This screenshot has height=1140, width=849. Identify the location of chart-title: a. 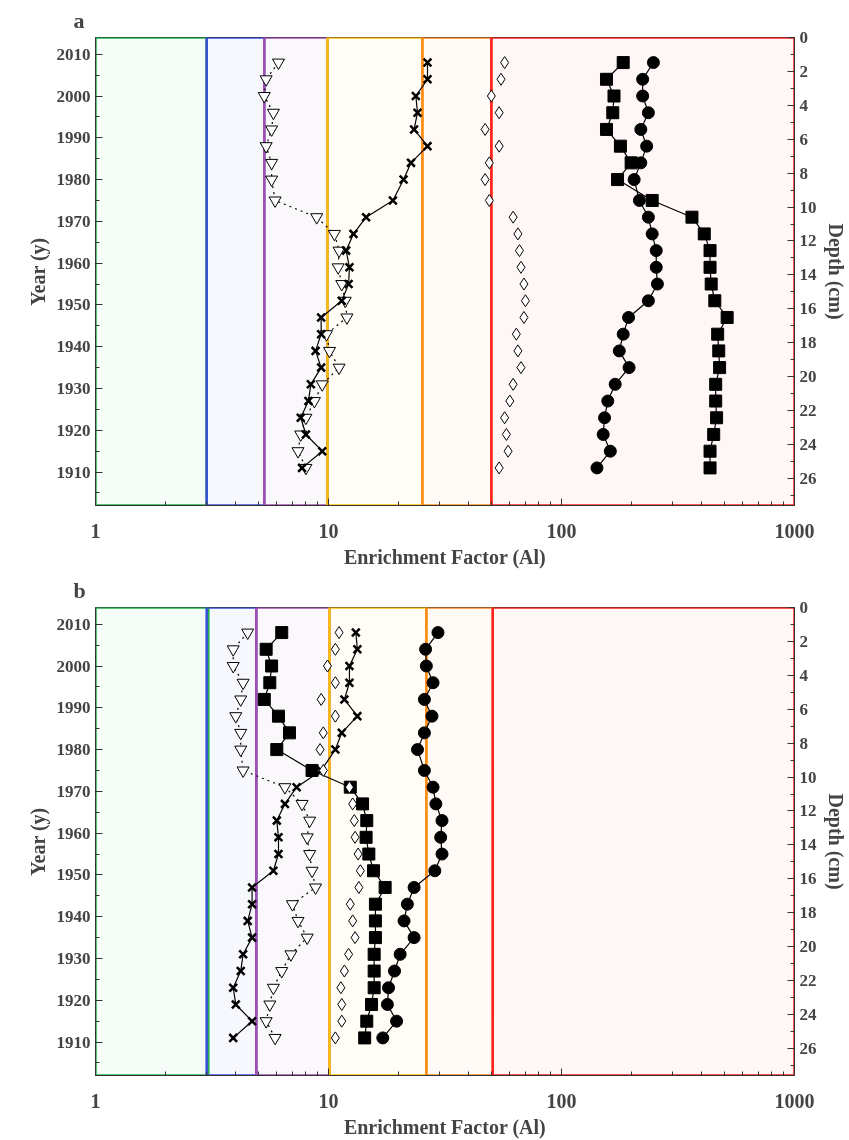
(79, 20).